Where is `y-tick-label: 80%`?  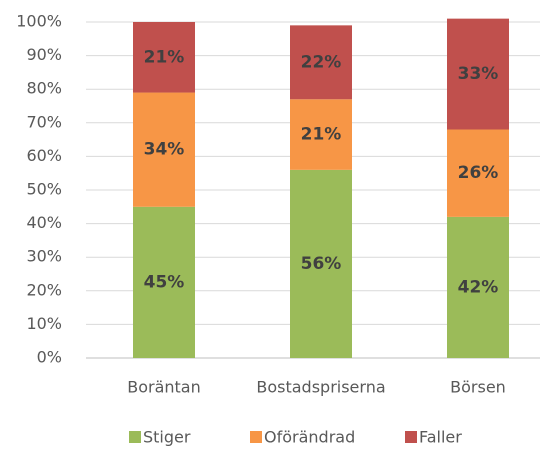
y-tick-label: 80% is located at coordinates (44, 88).